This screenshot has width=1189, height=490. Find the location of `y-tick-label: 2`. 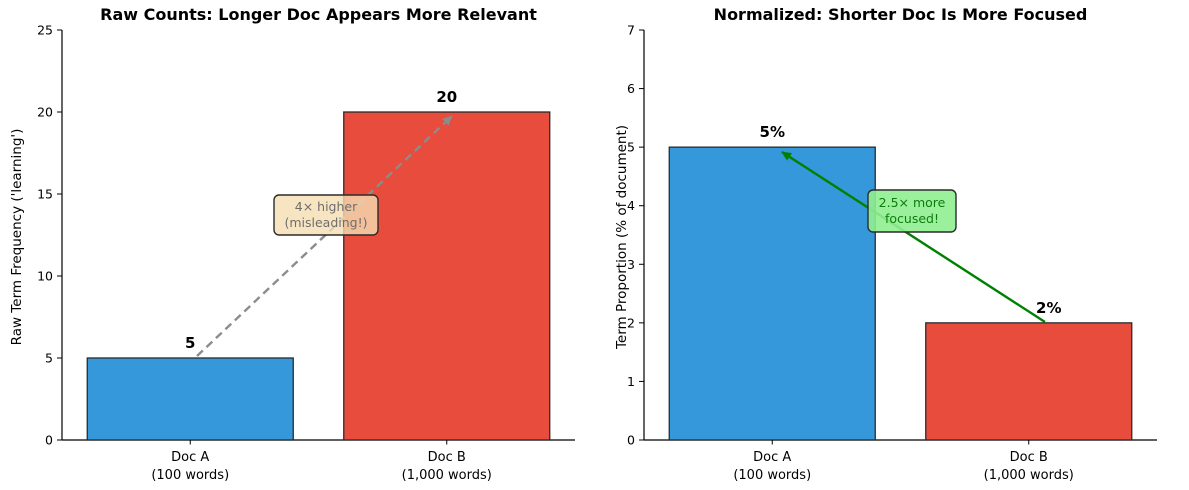

y-tick-label: 2 is located at coordinates (631, 322).